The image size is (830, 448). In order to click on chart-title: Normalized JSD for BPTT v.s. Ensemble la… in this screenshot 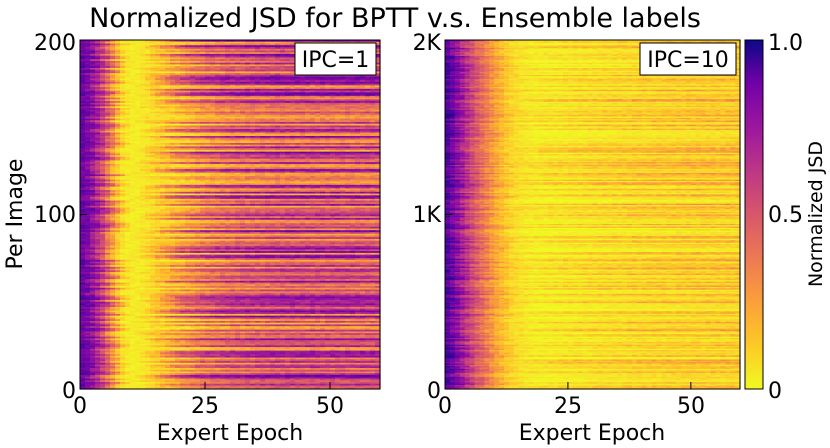, I will do `click(395, 18)`.